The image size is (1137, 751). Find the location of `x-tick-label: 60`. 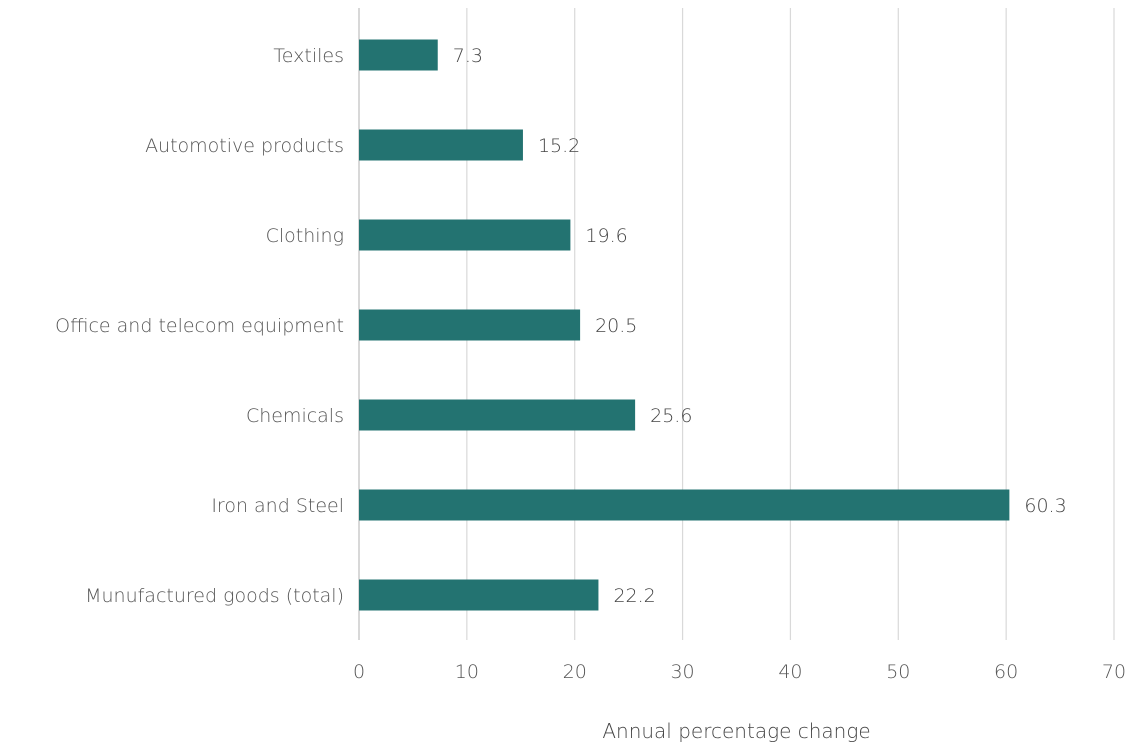

x-tick-label: 60 is located at coordinates (1006, 672).